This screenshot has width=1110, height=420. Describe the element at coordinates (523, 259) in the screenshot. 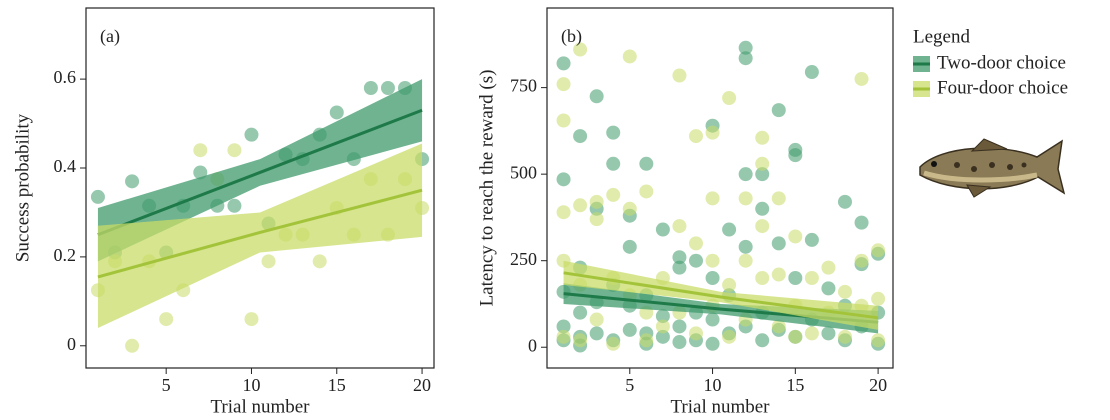

I see `y-tick-label: 250` at that location.